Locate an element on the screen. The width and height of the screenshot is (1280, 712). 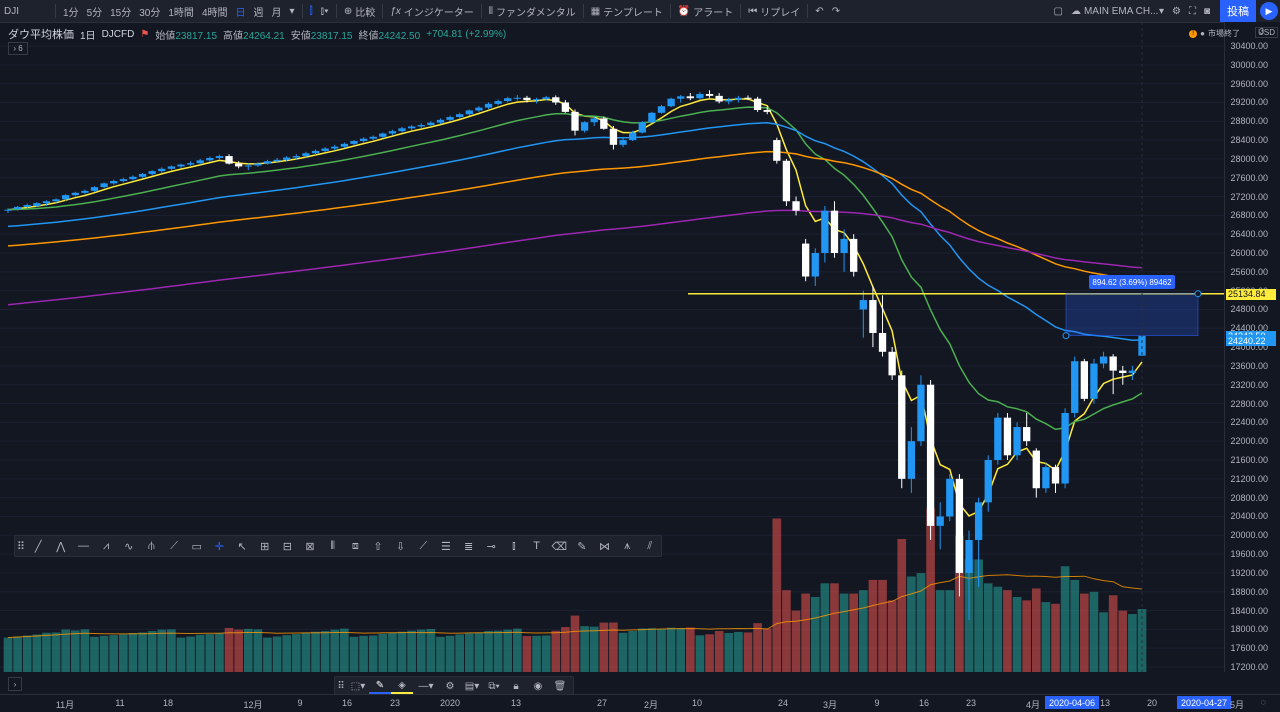
fullscreen-icon: ⛶ is located at coordinates (1192, 11).